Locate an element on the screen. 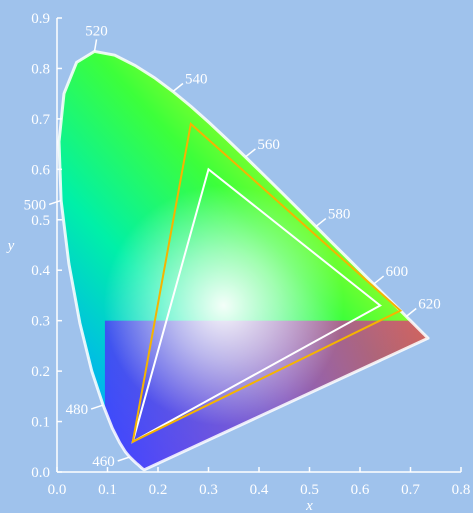 The image size is (473, 513). x-tick-label: 0.0 is located at coordinates (57, 490).